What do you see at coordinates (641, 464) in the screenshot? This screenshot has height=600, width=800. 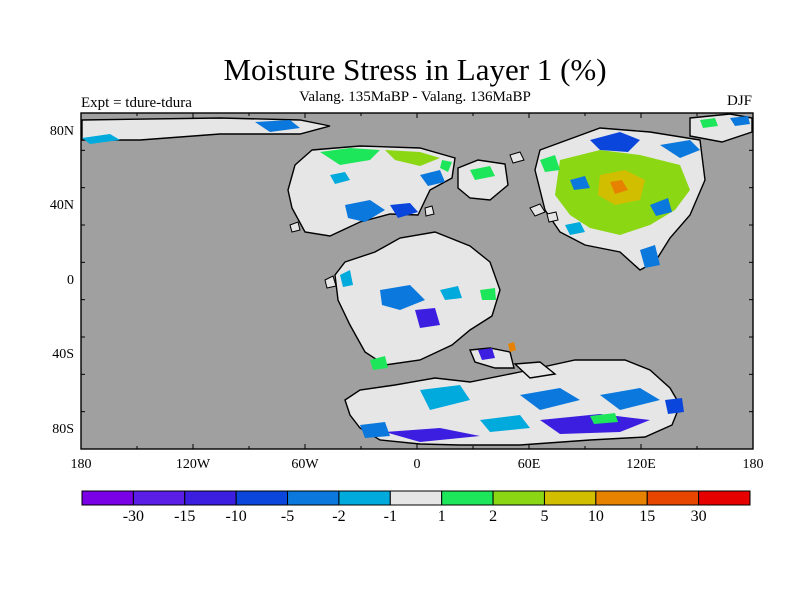 I see `lon-label-120E: 120E` at bounding box center [641, 464].